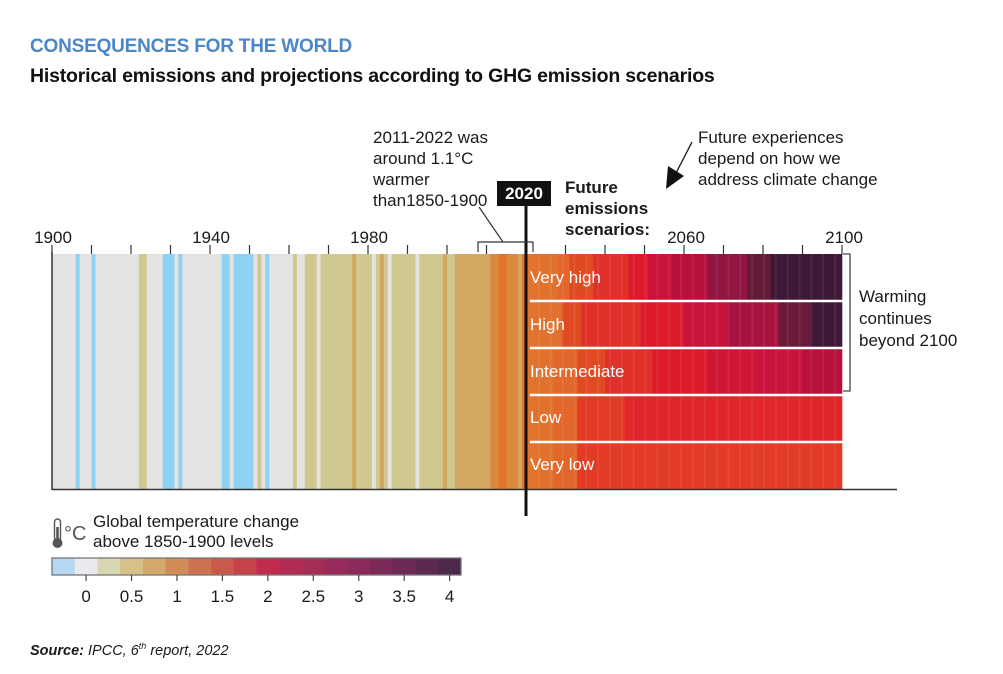 Image resolution: width=1003 pixels, height=674 pixels. I want to click on stripe-1956, so click(275, 371).